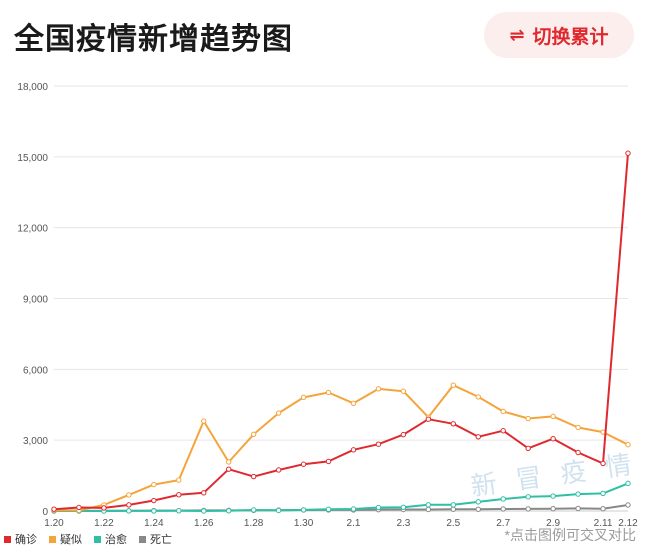  What do you see at coordinates (161, 540) in the screenshot?
I see `legend-label: 死亡` at bounding box center [161, 540].